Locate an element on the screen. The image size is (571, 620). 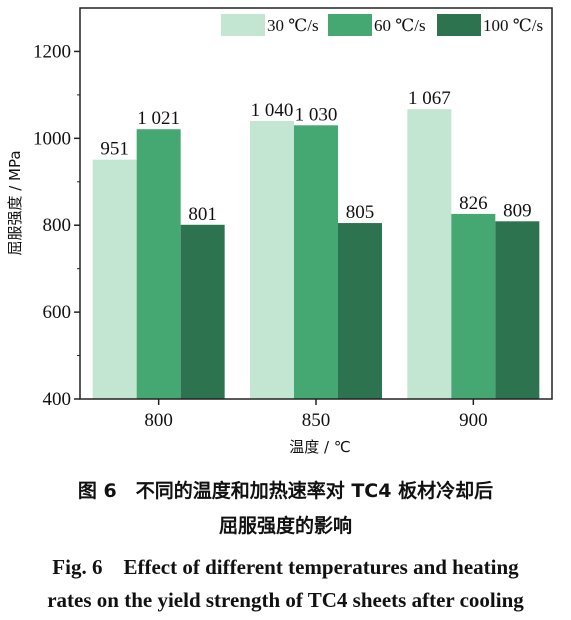
y-tick-label: 800 is located at coordinates (57, 225).